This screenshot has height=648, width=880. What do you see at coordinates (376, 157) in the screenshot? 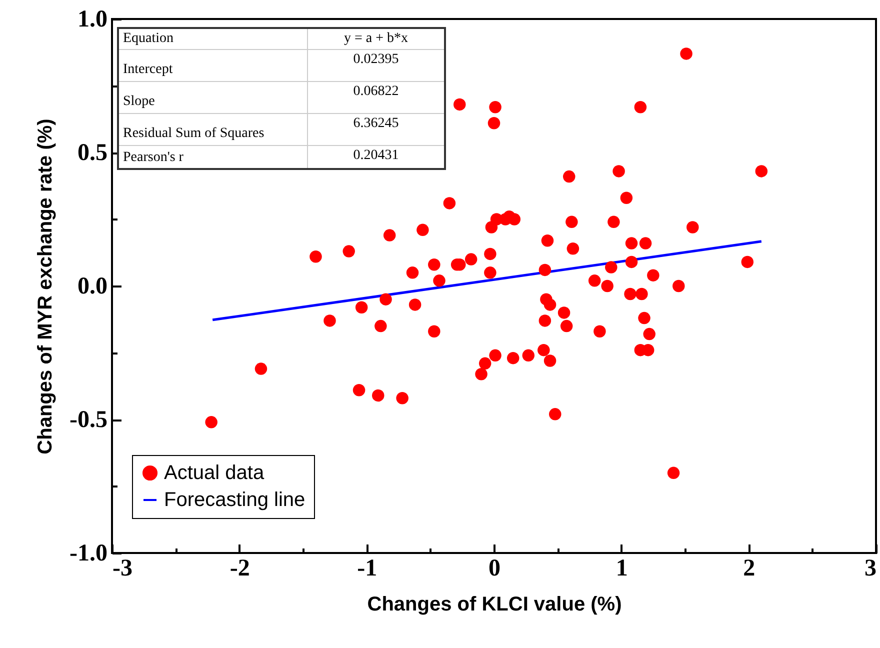
I see `annotation: 0.20431` at bounding box center [376, 157].